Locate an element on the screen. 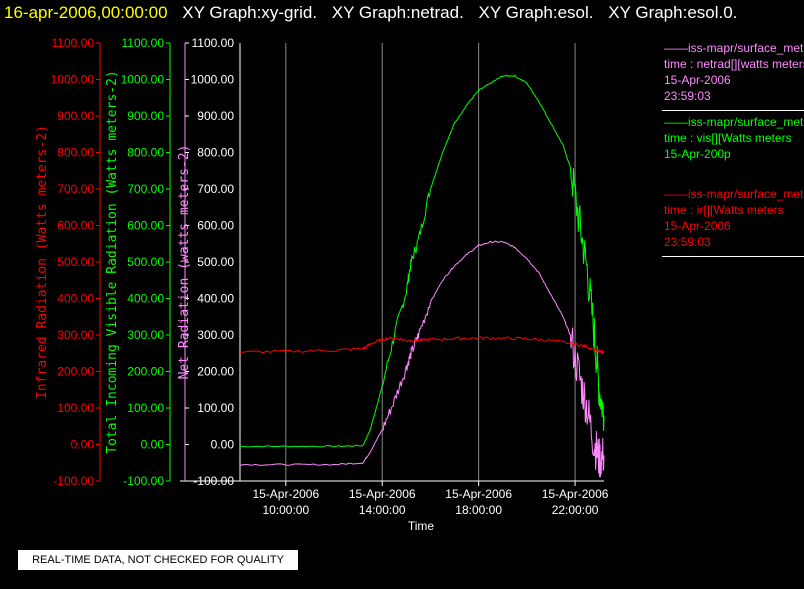  y-axis-label-ir: Infrared Radiation (Watts meters-2) is located at coordinates (42, 262).